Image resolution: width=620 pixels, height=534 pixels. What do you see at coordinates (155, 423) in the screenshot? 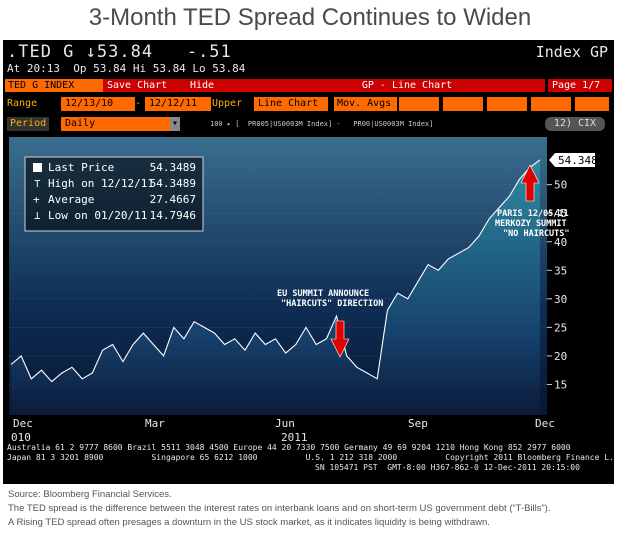
I see `x-tick-label: Mar` at bounding box center [155, 423].